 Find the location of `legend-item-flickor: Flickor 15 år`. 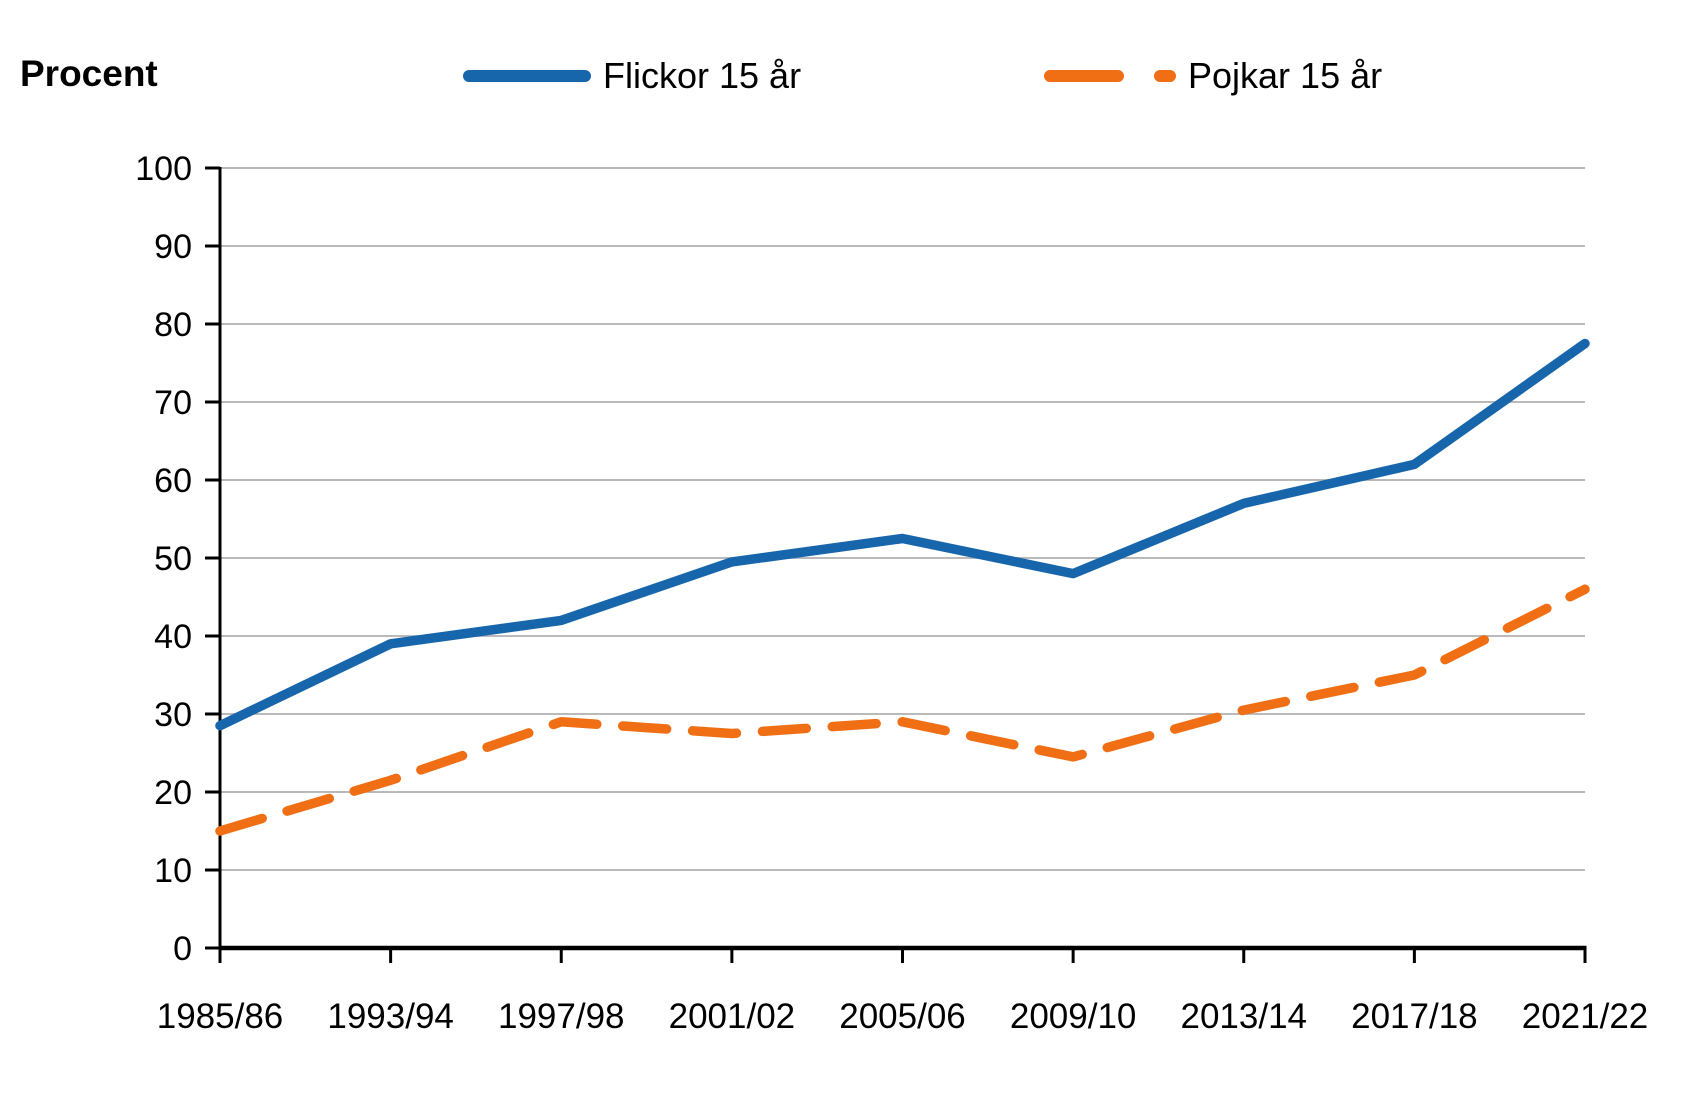

legend-item-flickor: Flickor 15 år is located at coordinates (631, 76).